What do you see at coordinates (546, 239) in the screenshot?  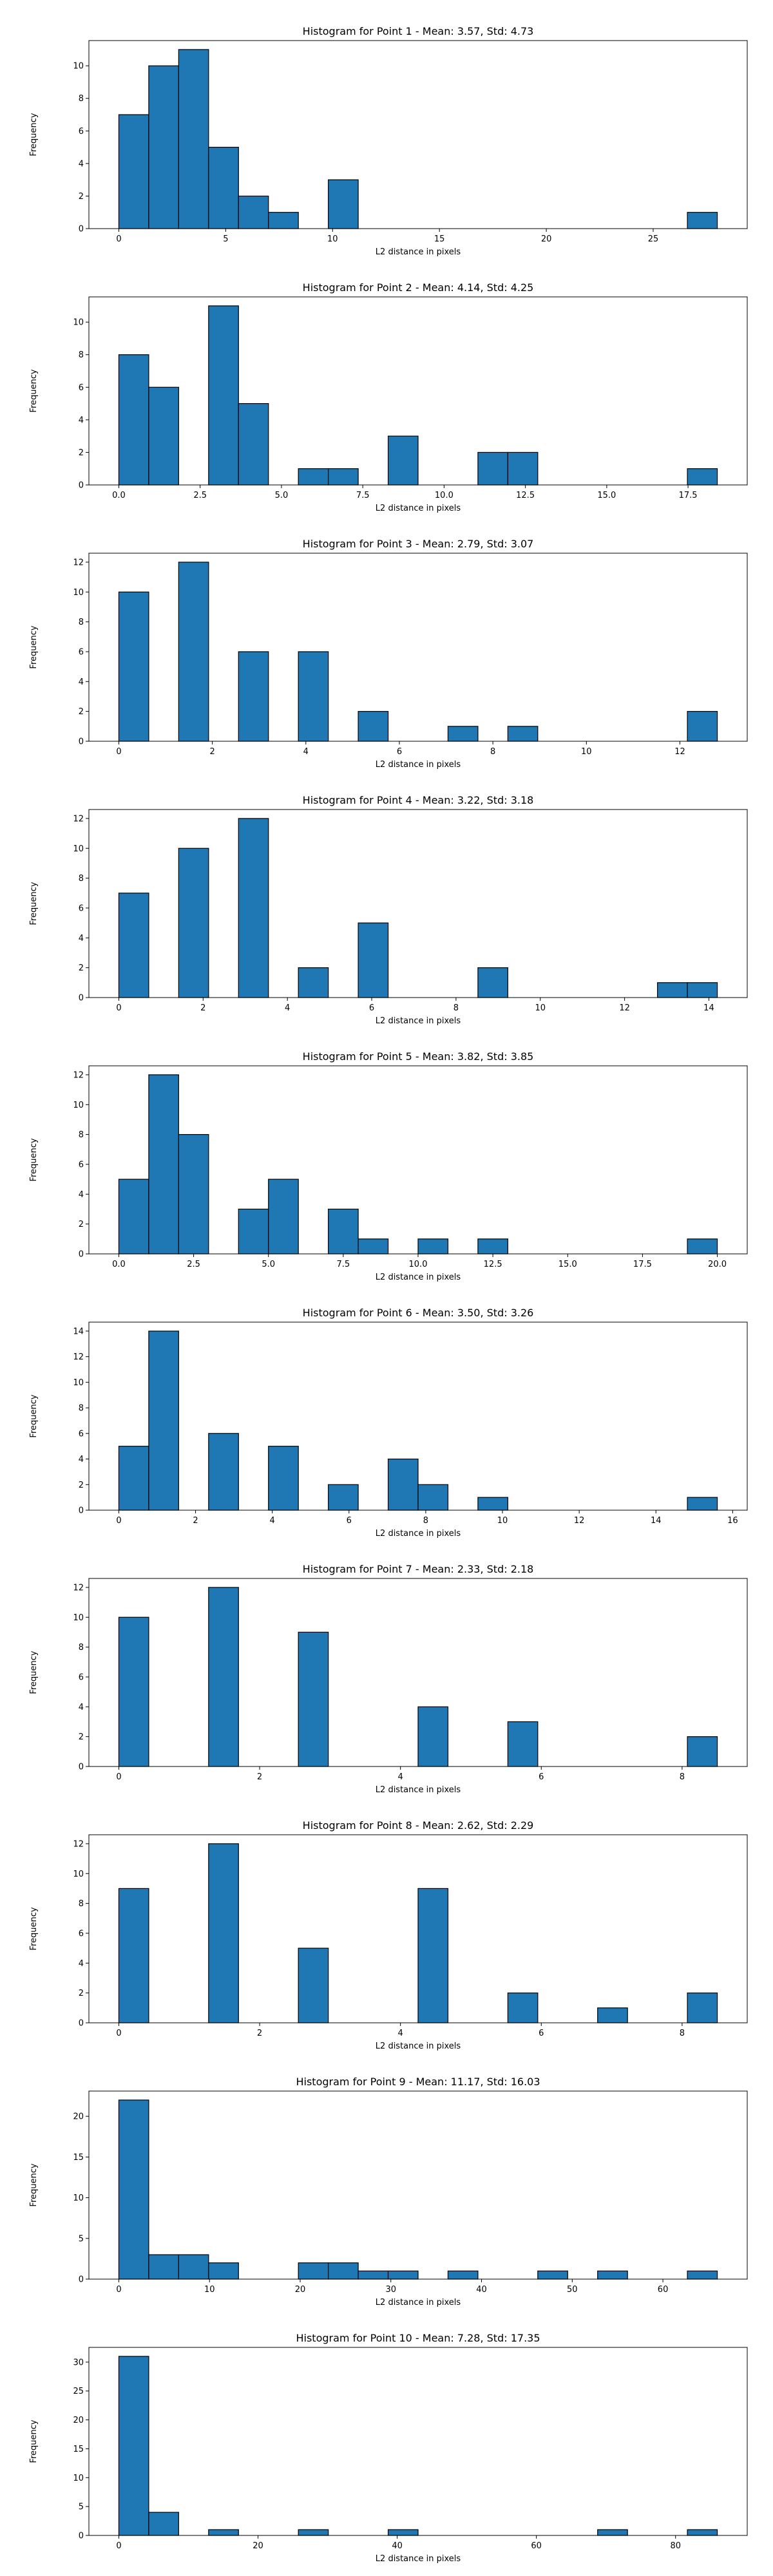 I see `x-tick-label: 20` at bounding box center [546, 239].